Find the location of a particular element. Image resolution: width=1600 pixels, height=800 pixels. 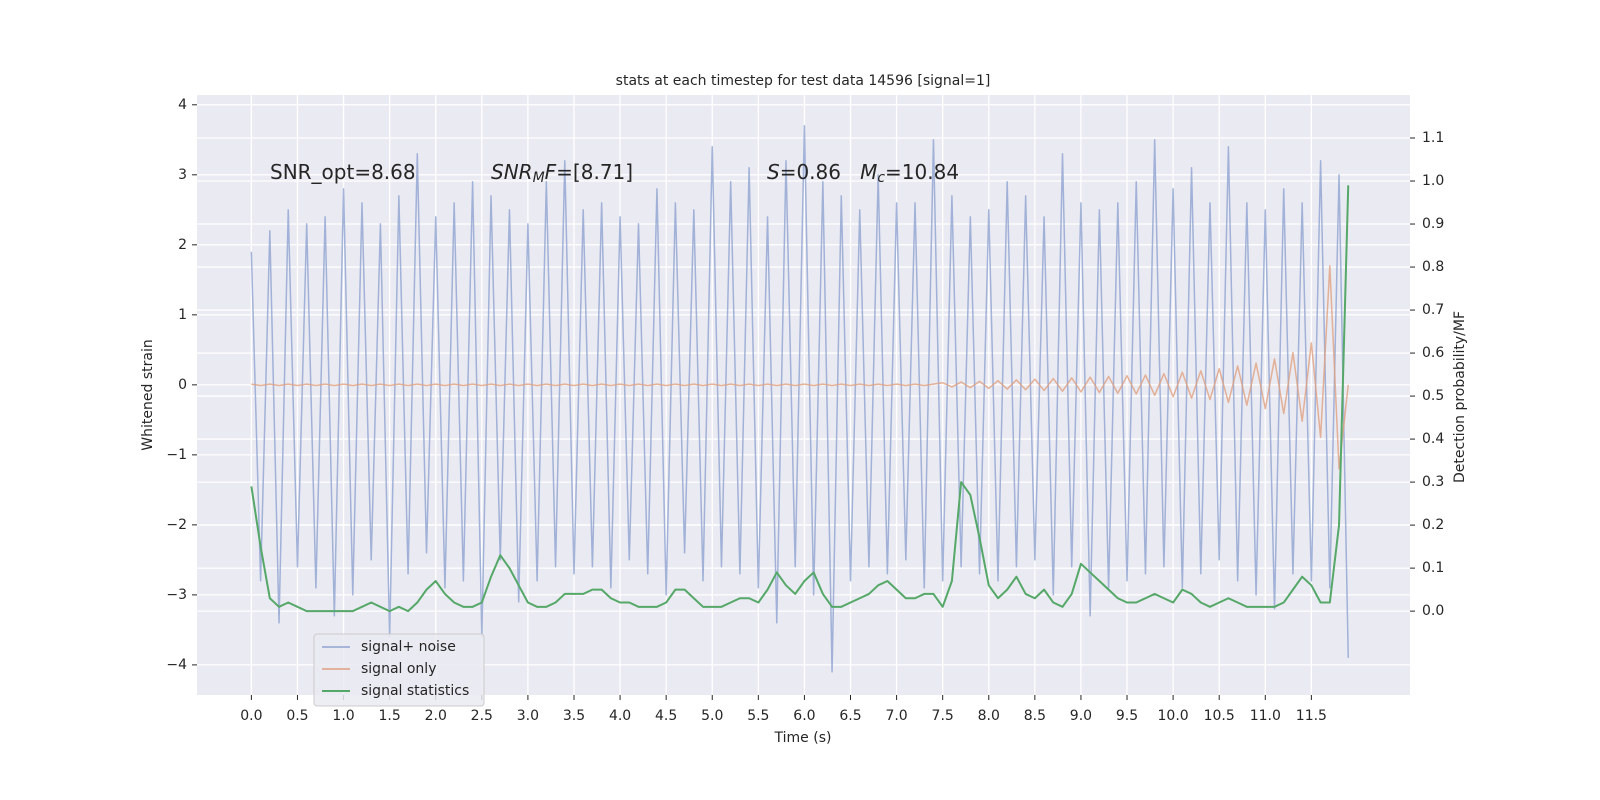

annotation: S=0.86 Mc=10.84 is located at coordinates (863, 173).